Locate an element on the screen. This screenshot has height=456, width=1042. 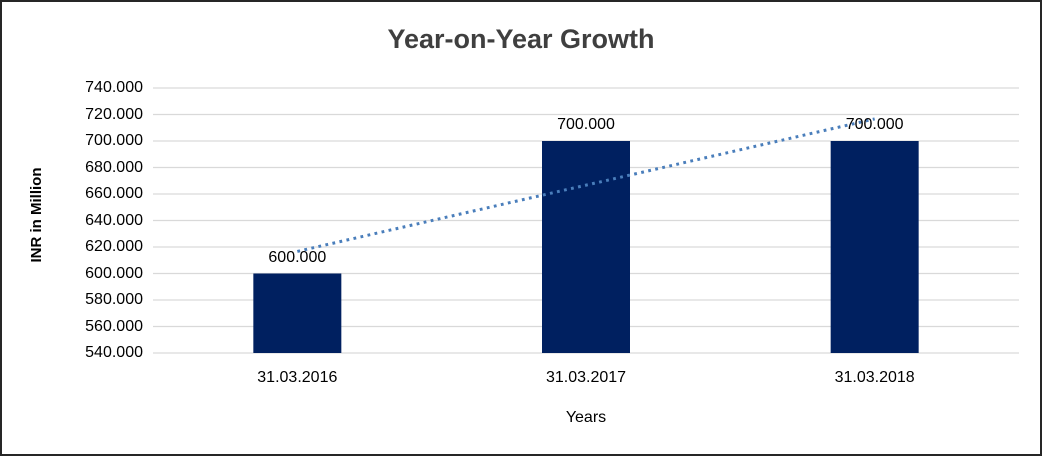
y-tick-label: 540.000 is located at coordinates (114, 352).